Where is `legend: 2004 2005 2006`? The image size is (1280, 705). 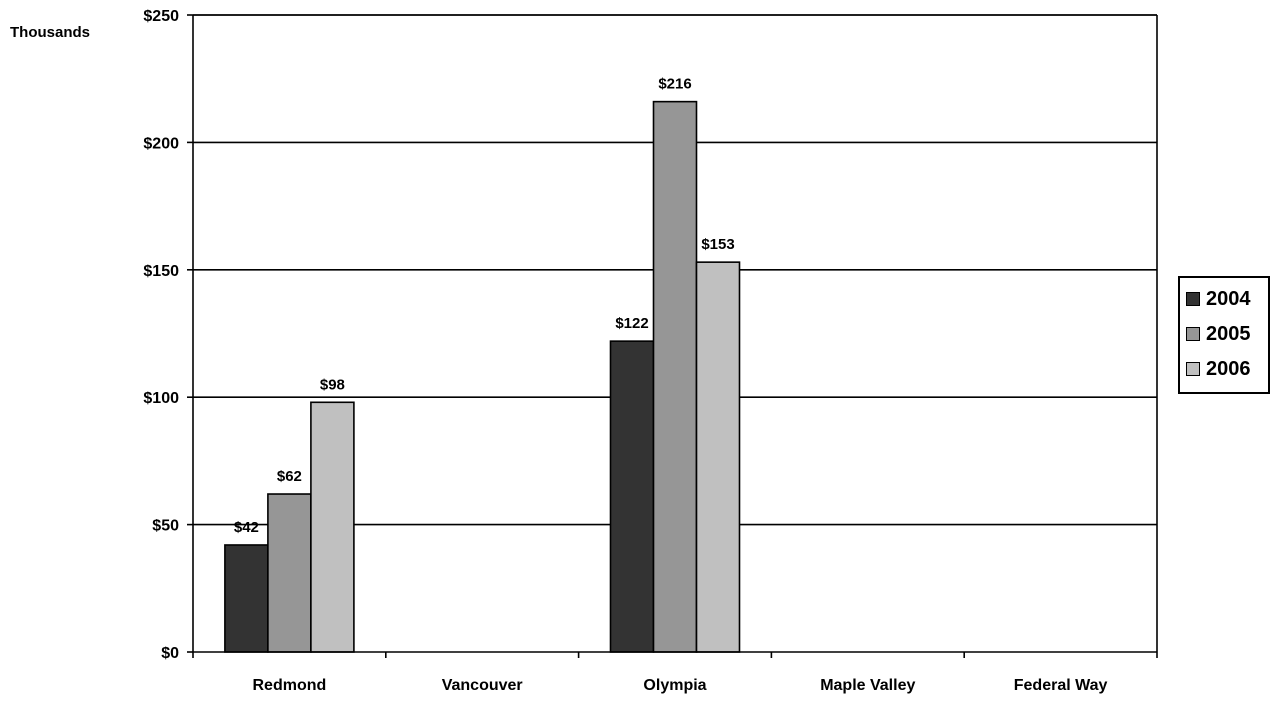
legend: 2004 2005 2006 is located at coordinates (1224, 335).